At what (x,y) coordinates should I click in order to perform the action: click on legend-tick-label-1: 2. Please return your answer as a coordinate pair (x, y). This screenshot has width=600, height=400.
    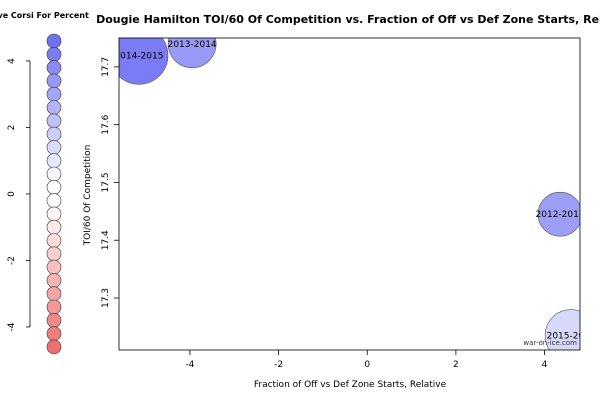
    Looking at the image, I should click on (12, 128).